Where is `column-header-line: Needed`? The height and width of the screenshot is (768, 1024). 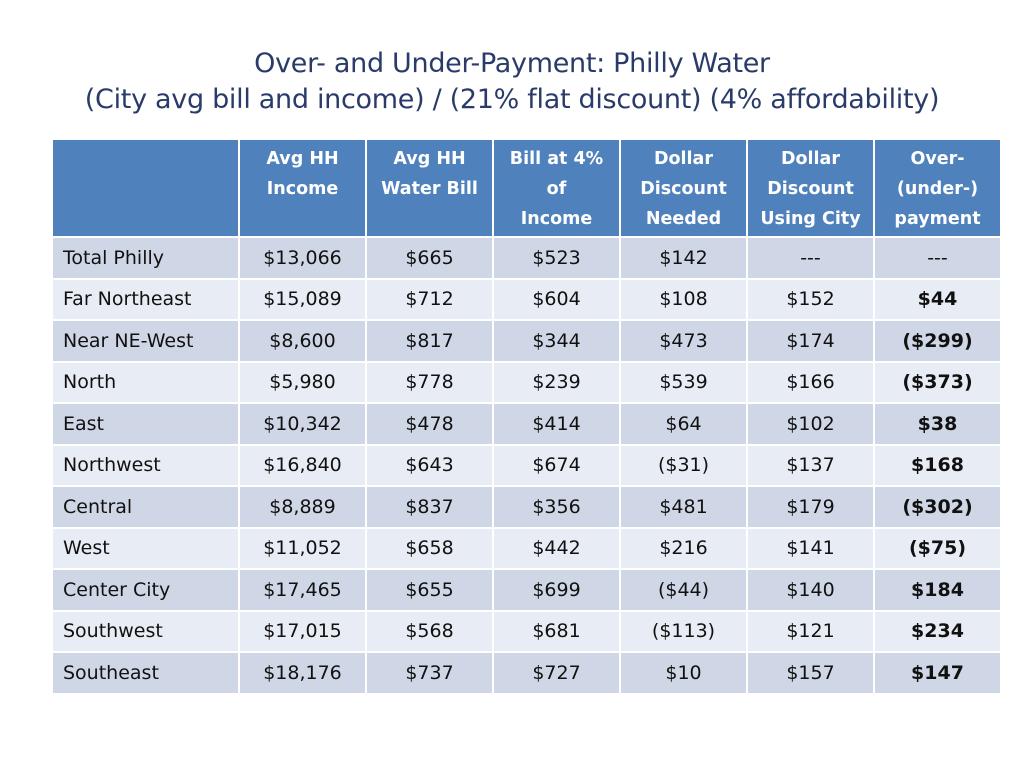 column-header-line: Needed is located at coordinates (683, 219).